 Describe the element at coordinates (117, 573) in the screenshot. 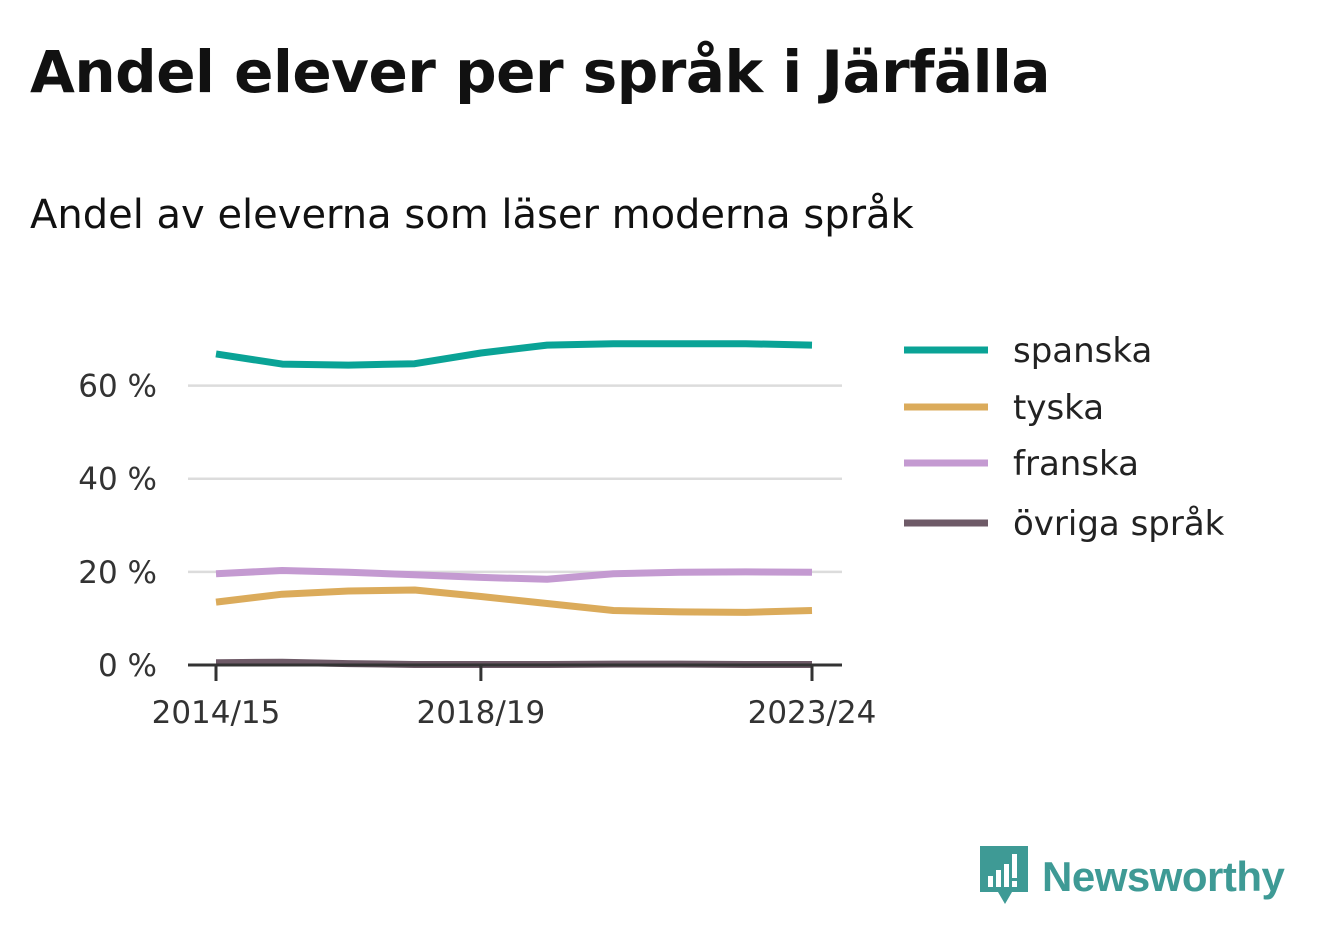

I see `y-tick-label: 20 %` at that location.